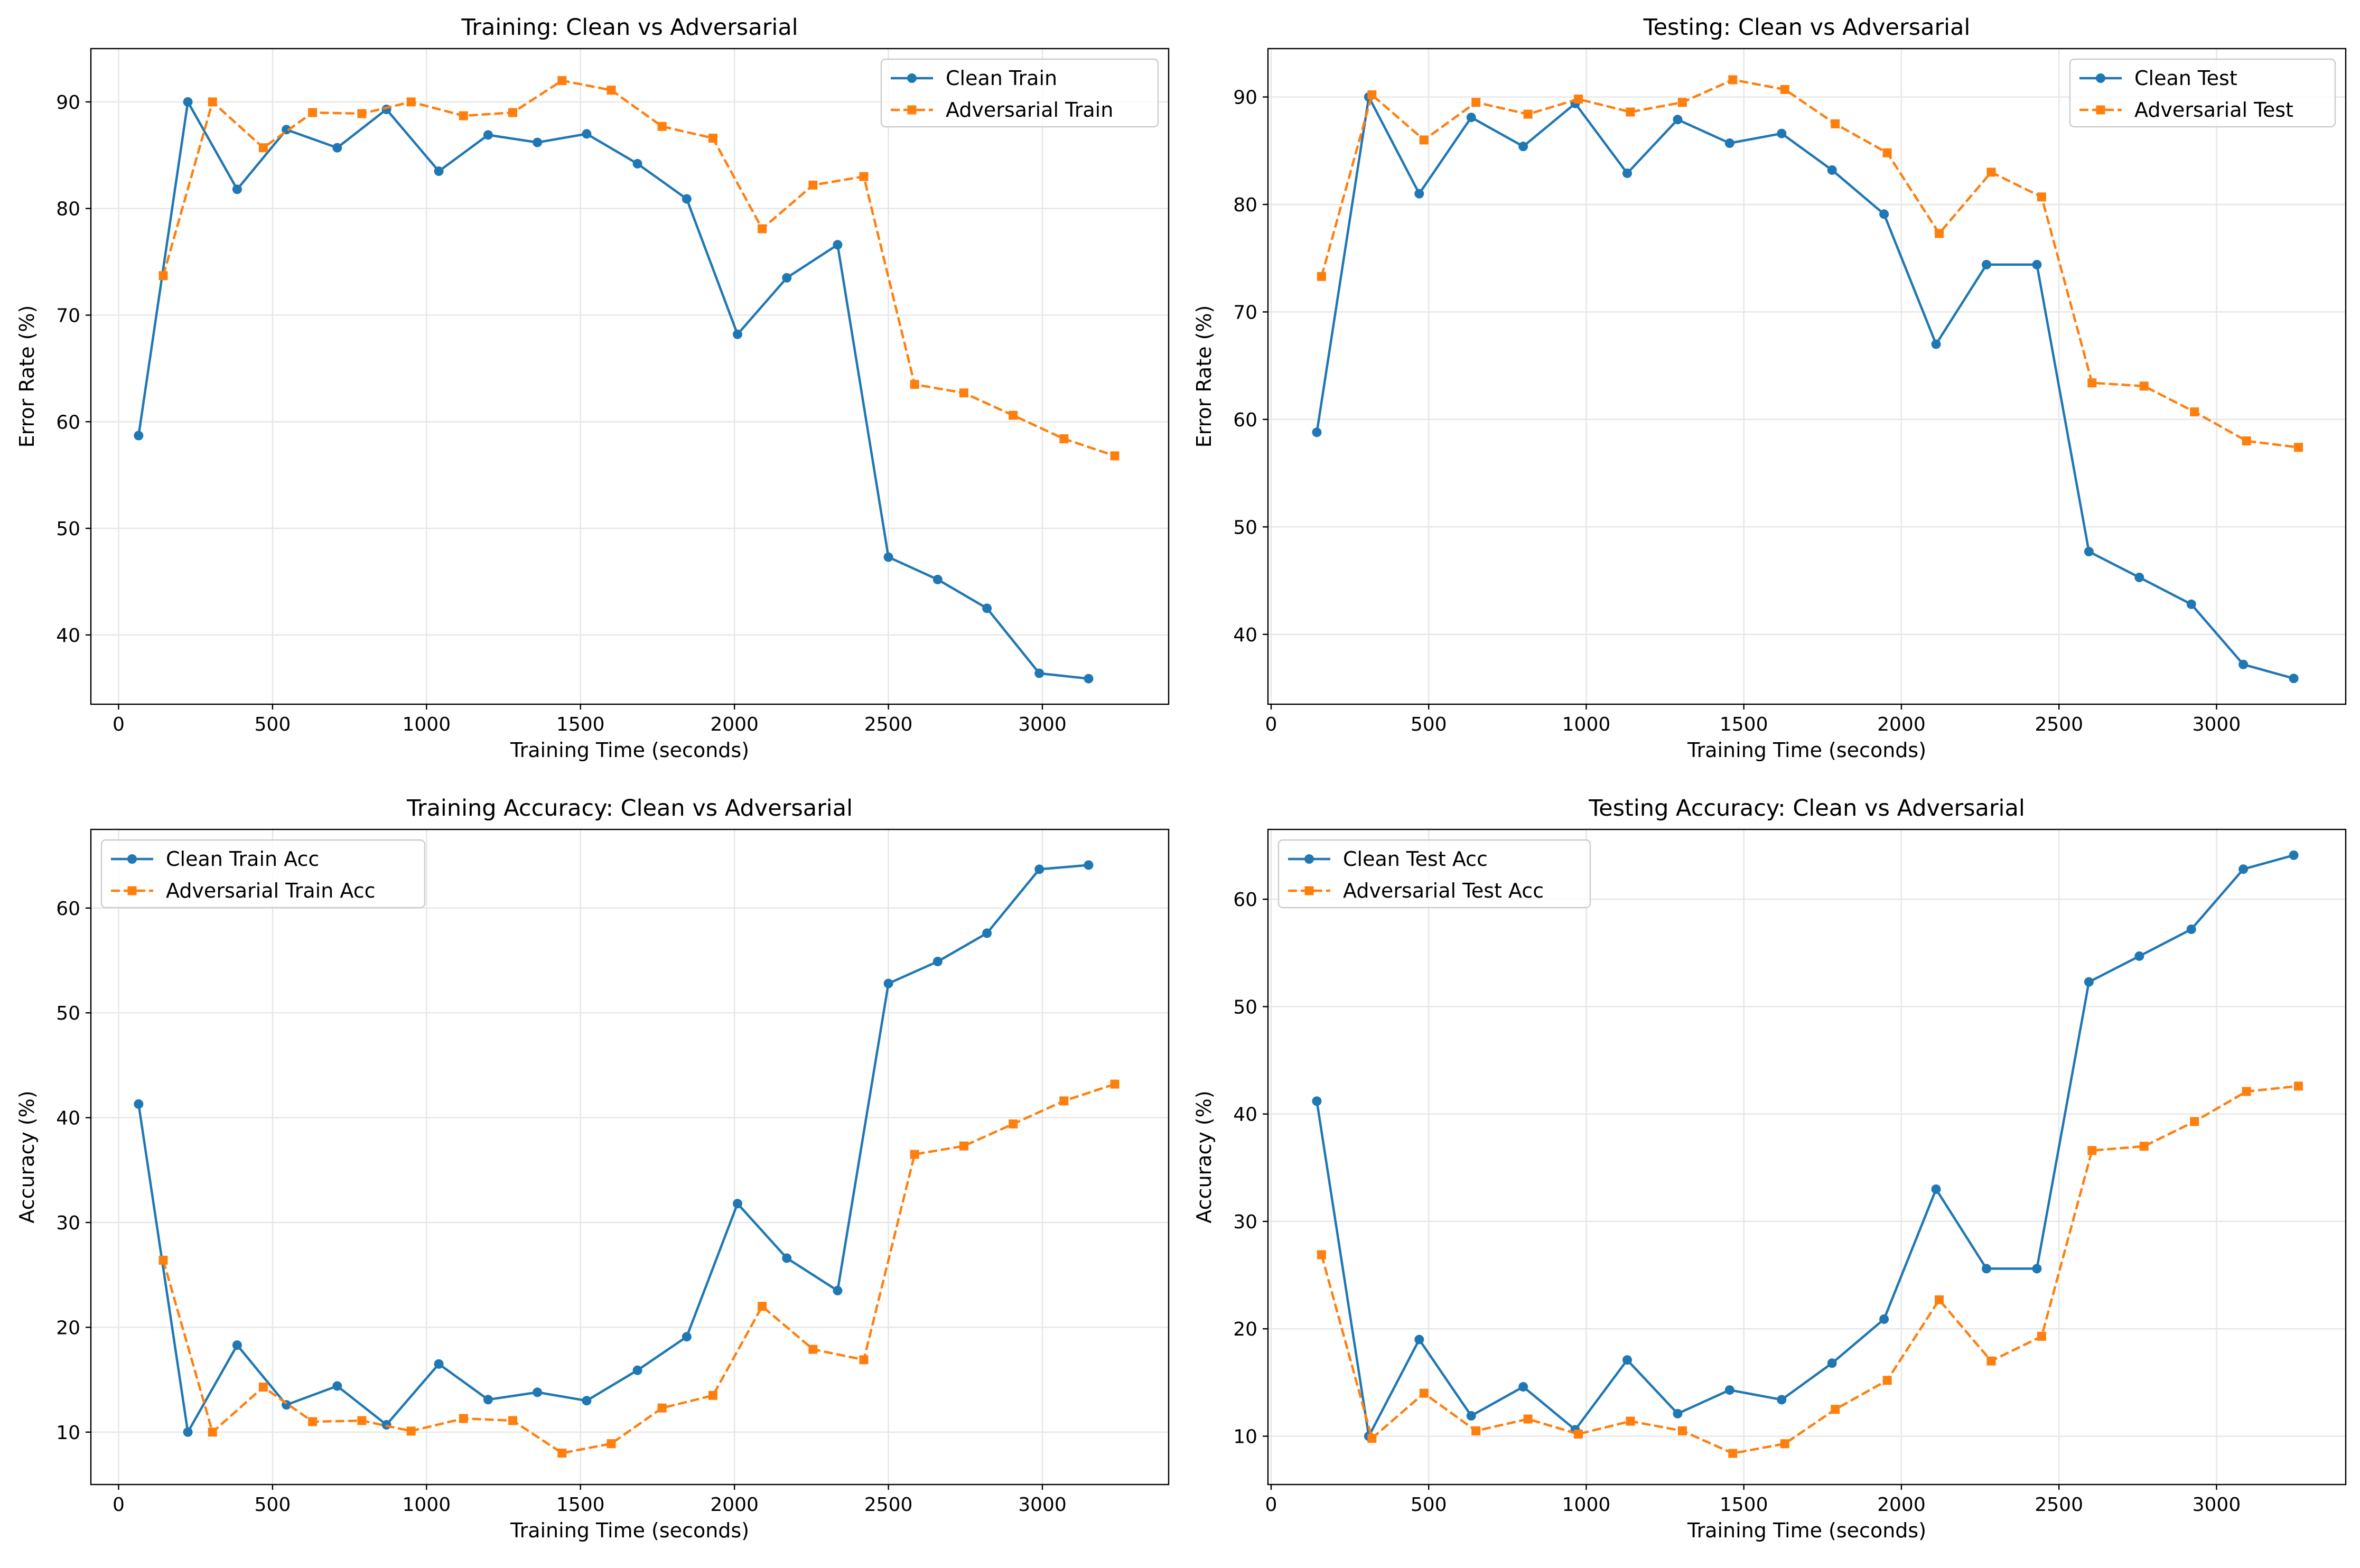  Describe the element at coordinates (1443, 890) in the screenshot. I see `legend-label: Adversarial Test Acc` at that location.